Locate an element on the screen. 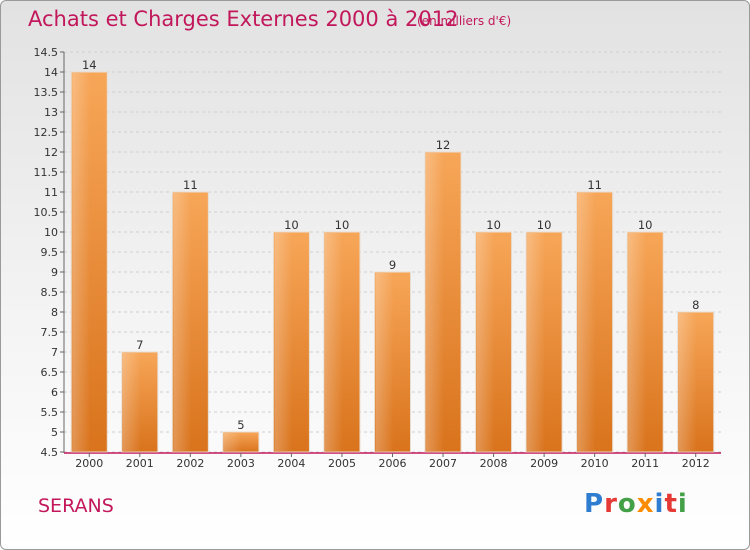  y-tick-label: 5.5 is located at coordinates (50, 412).